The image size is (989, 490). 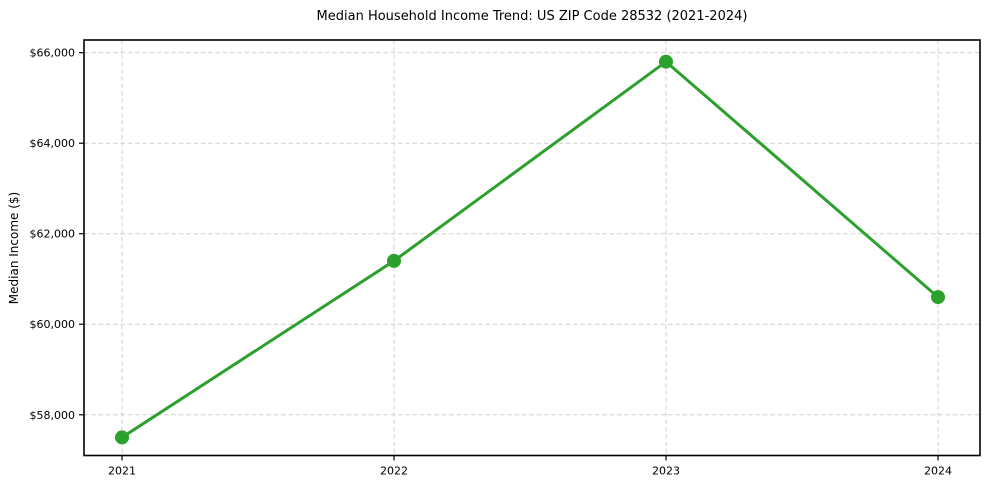 I want to click on y-tick-label: $58,000, so click(x=53, y=415).